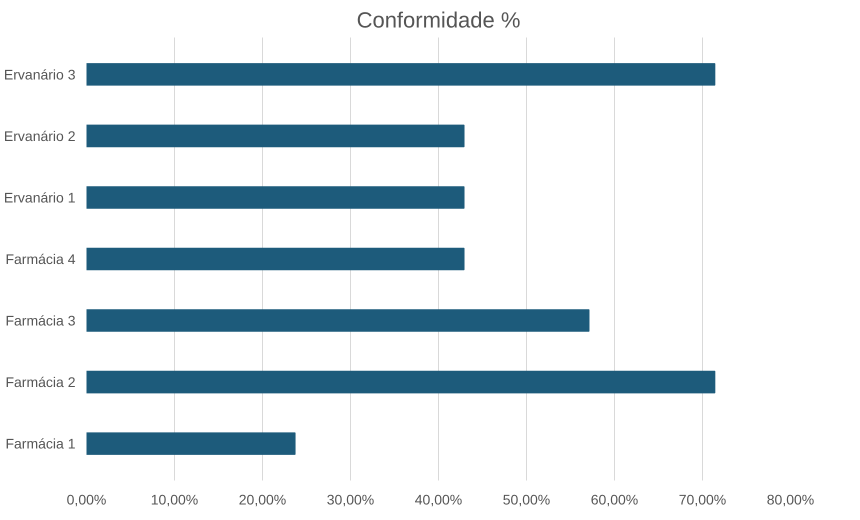  Describe the element at coordinates (40, 136) in the screenshot. I see `y-tick-label: Ervanário 2` at that location.